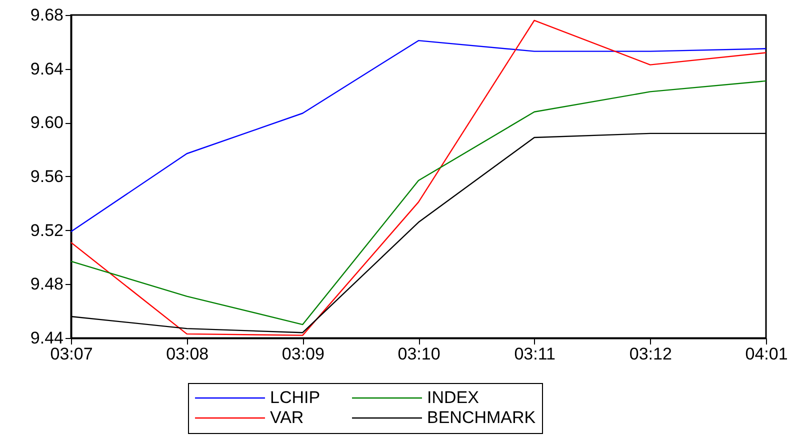 The image size is (798, 437). I want to click on x-tick-label: 03:09, so click(303, 354).